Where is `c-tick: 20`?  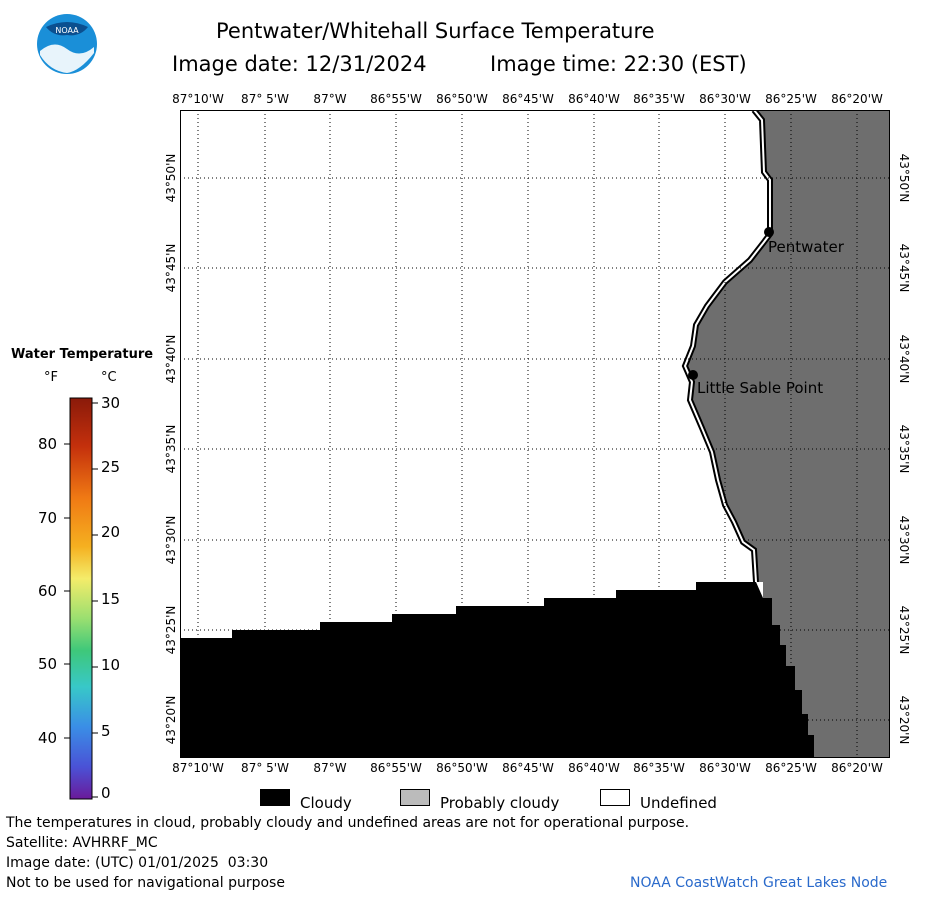
c-tick: 20 is located at coordinates (111, 532).